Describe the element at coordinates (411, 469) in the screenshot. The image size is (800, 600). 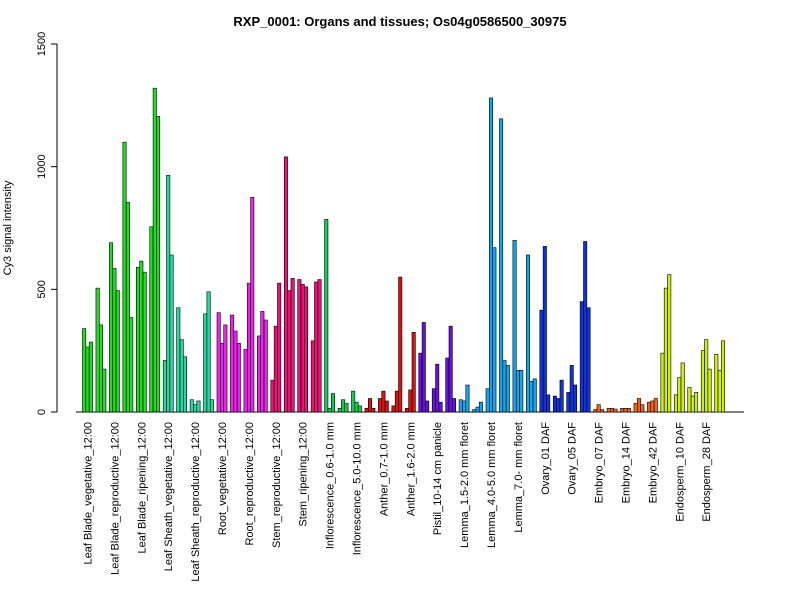
I see `x-category-label: Anther_1.6-2.0 mm` at that location.